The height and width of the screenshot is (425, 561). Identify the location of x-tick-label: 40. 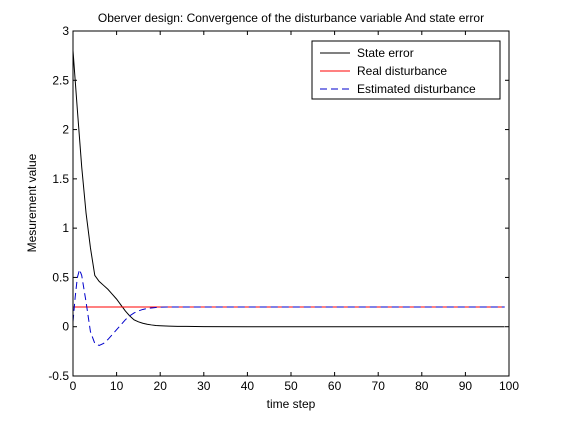
(248, 386).